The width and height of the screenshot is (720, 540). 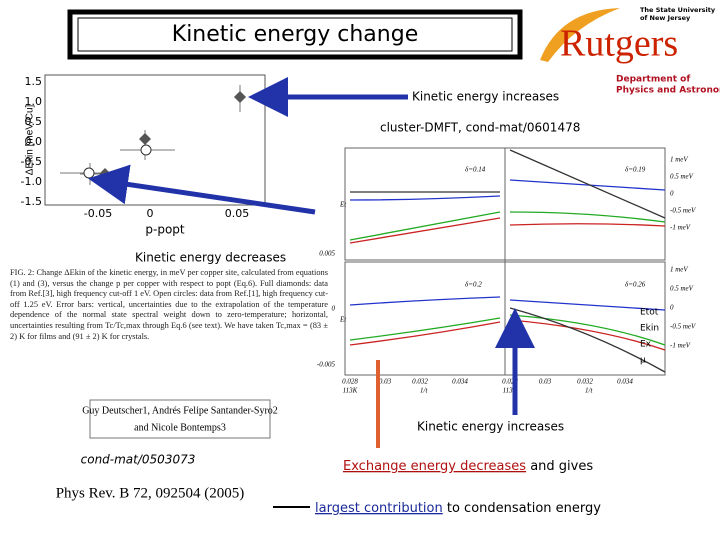 What do you see at coordinates (98, 213) in the screenshot?
I see `x-tick-label: -0.05` at bounding box center [98, 213].